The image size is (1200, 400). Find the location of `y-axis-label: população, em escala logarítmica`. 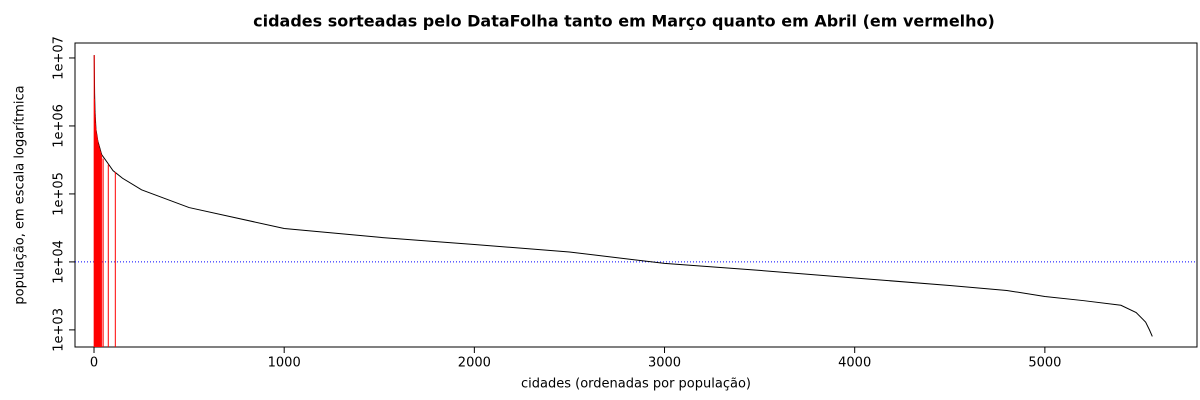

y-axis-label: população, em escala logarítmica is located at coordinates (20, 194).